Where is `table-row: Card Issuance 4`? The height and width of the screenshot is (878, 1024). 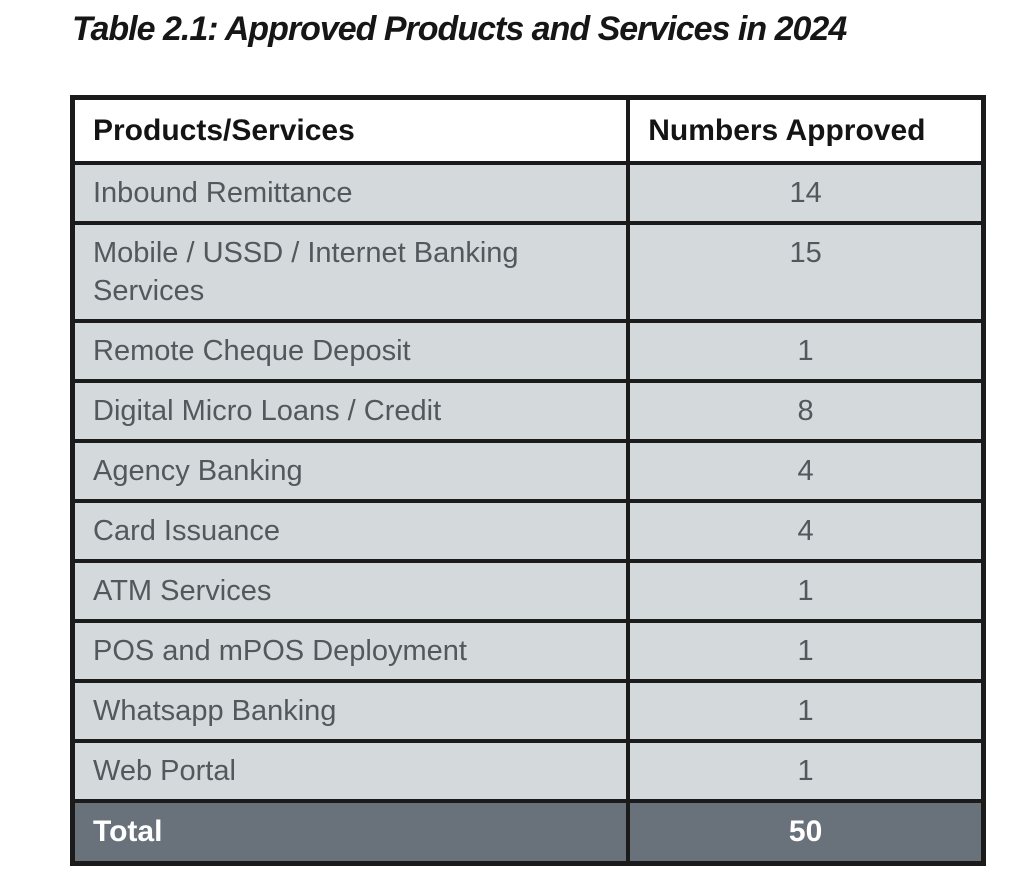 table-row: Card Issuance 4 is located at coordinates (528, 531).